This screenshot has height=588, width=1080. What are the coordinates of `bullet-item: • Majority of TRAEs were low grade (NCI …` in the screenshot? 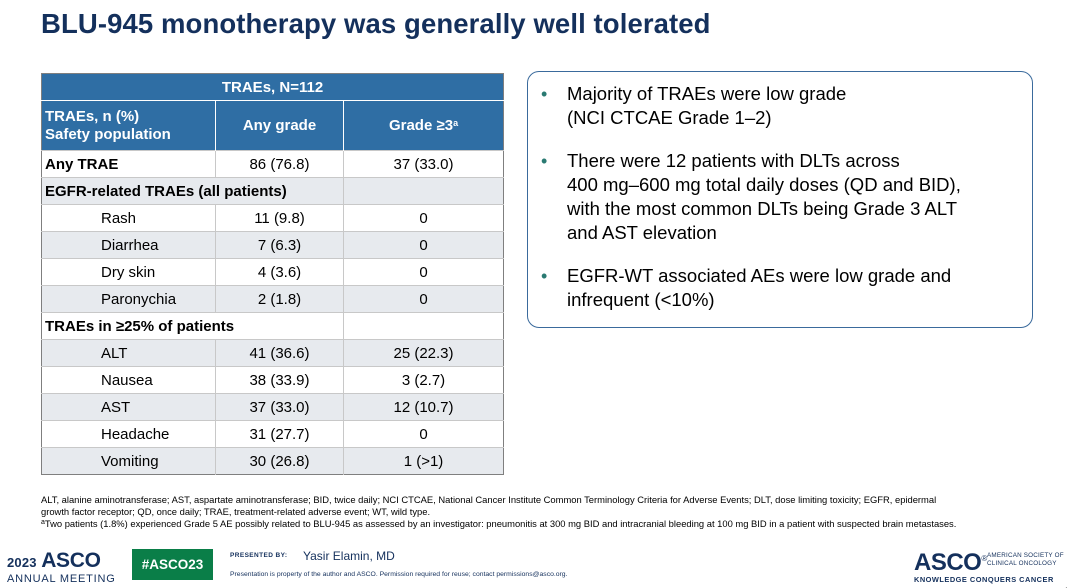 It's located at (777, 106).